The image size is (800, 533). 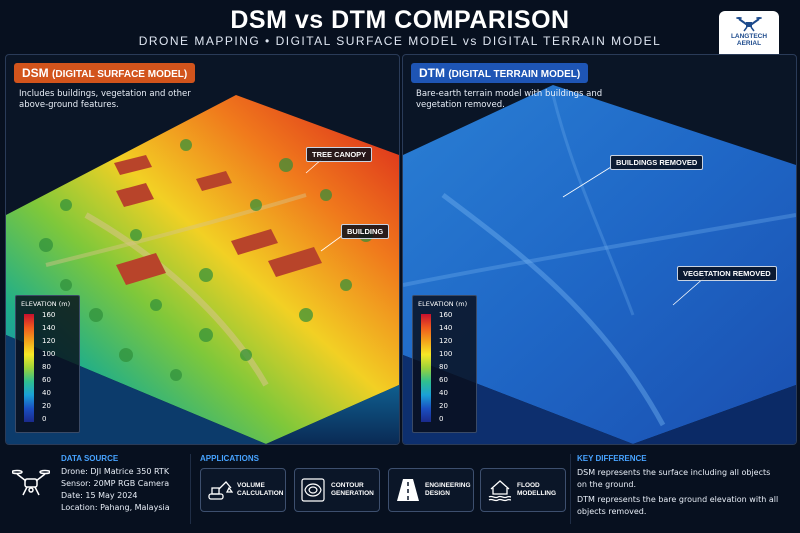 I want to click on callout-tree-canopy: TREE CANOPY, so click(x=339, y=154).